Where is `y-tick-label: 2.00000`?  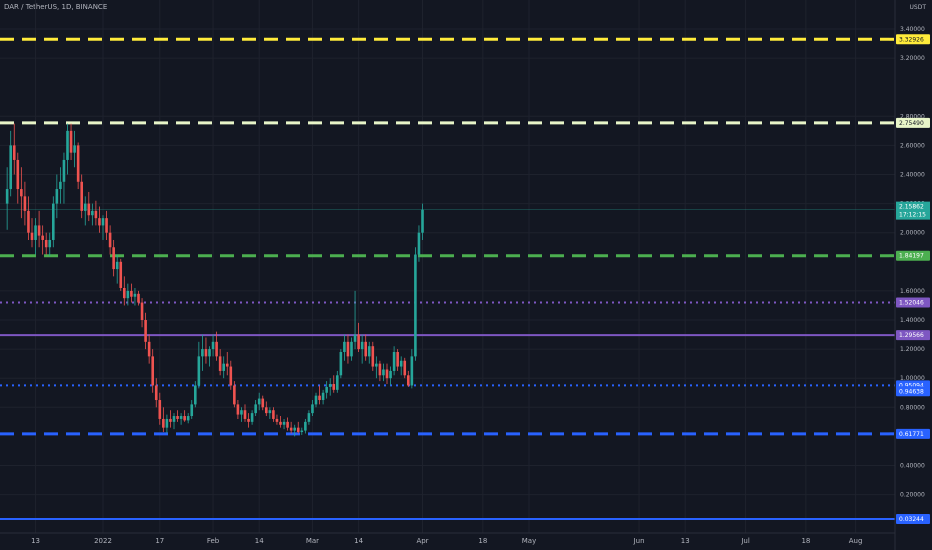 y-tick-label: 2.00000 is located at coordinates (912, 233).